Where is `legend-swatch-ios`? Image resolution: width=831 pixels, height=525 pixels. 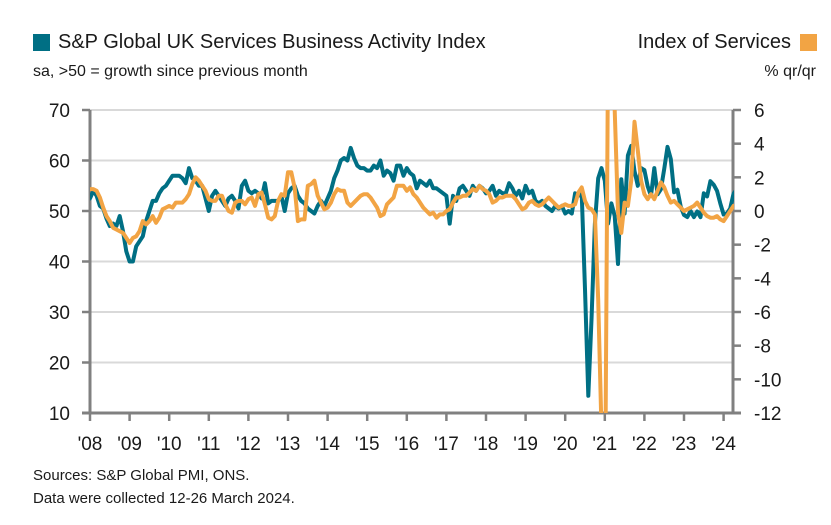 legend-swatch-ios is located at coordinates (808, 42).